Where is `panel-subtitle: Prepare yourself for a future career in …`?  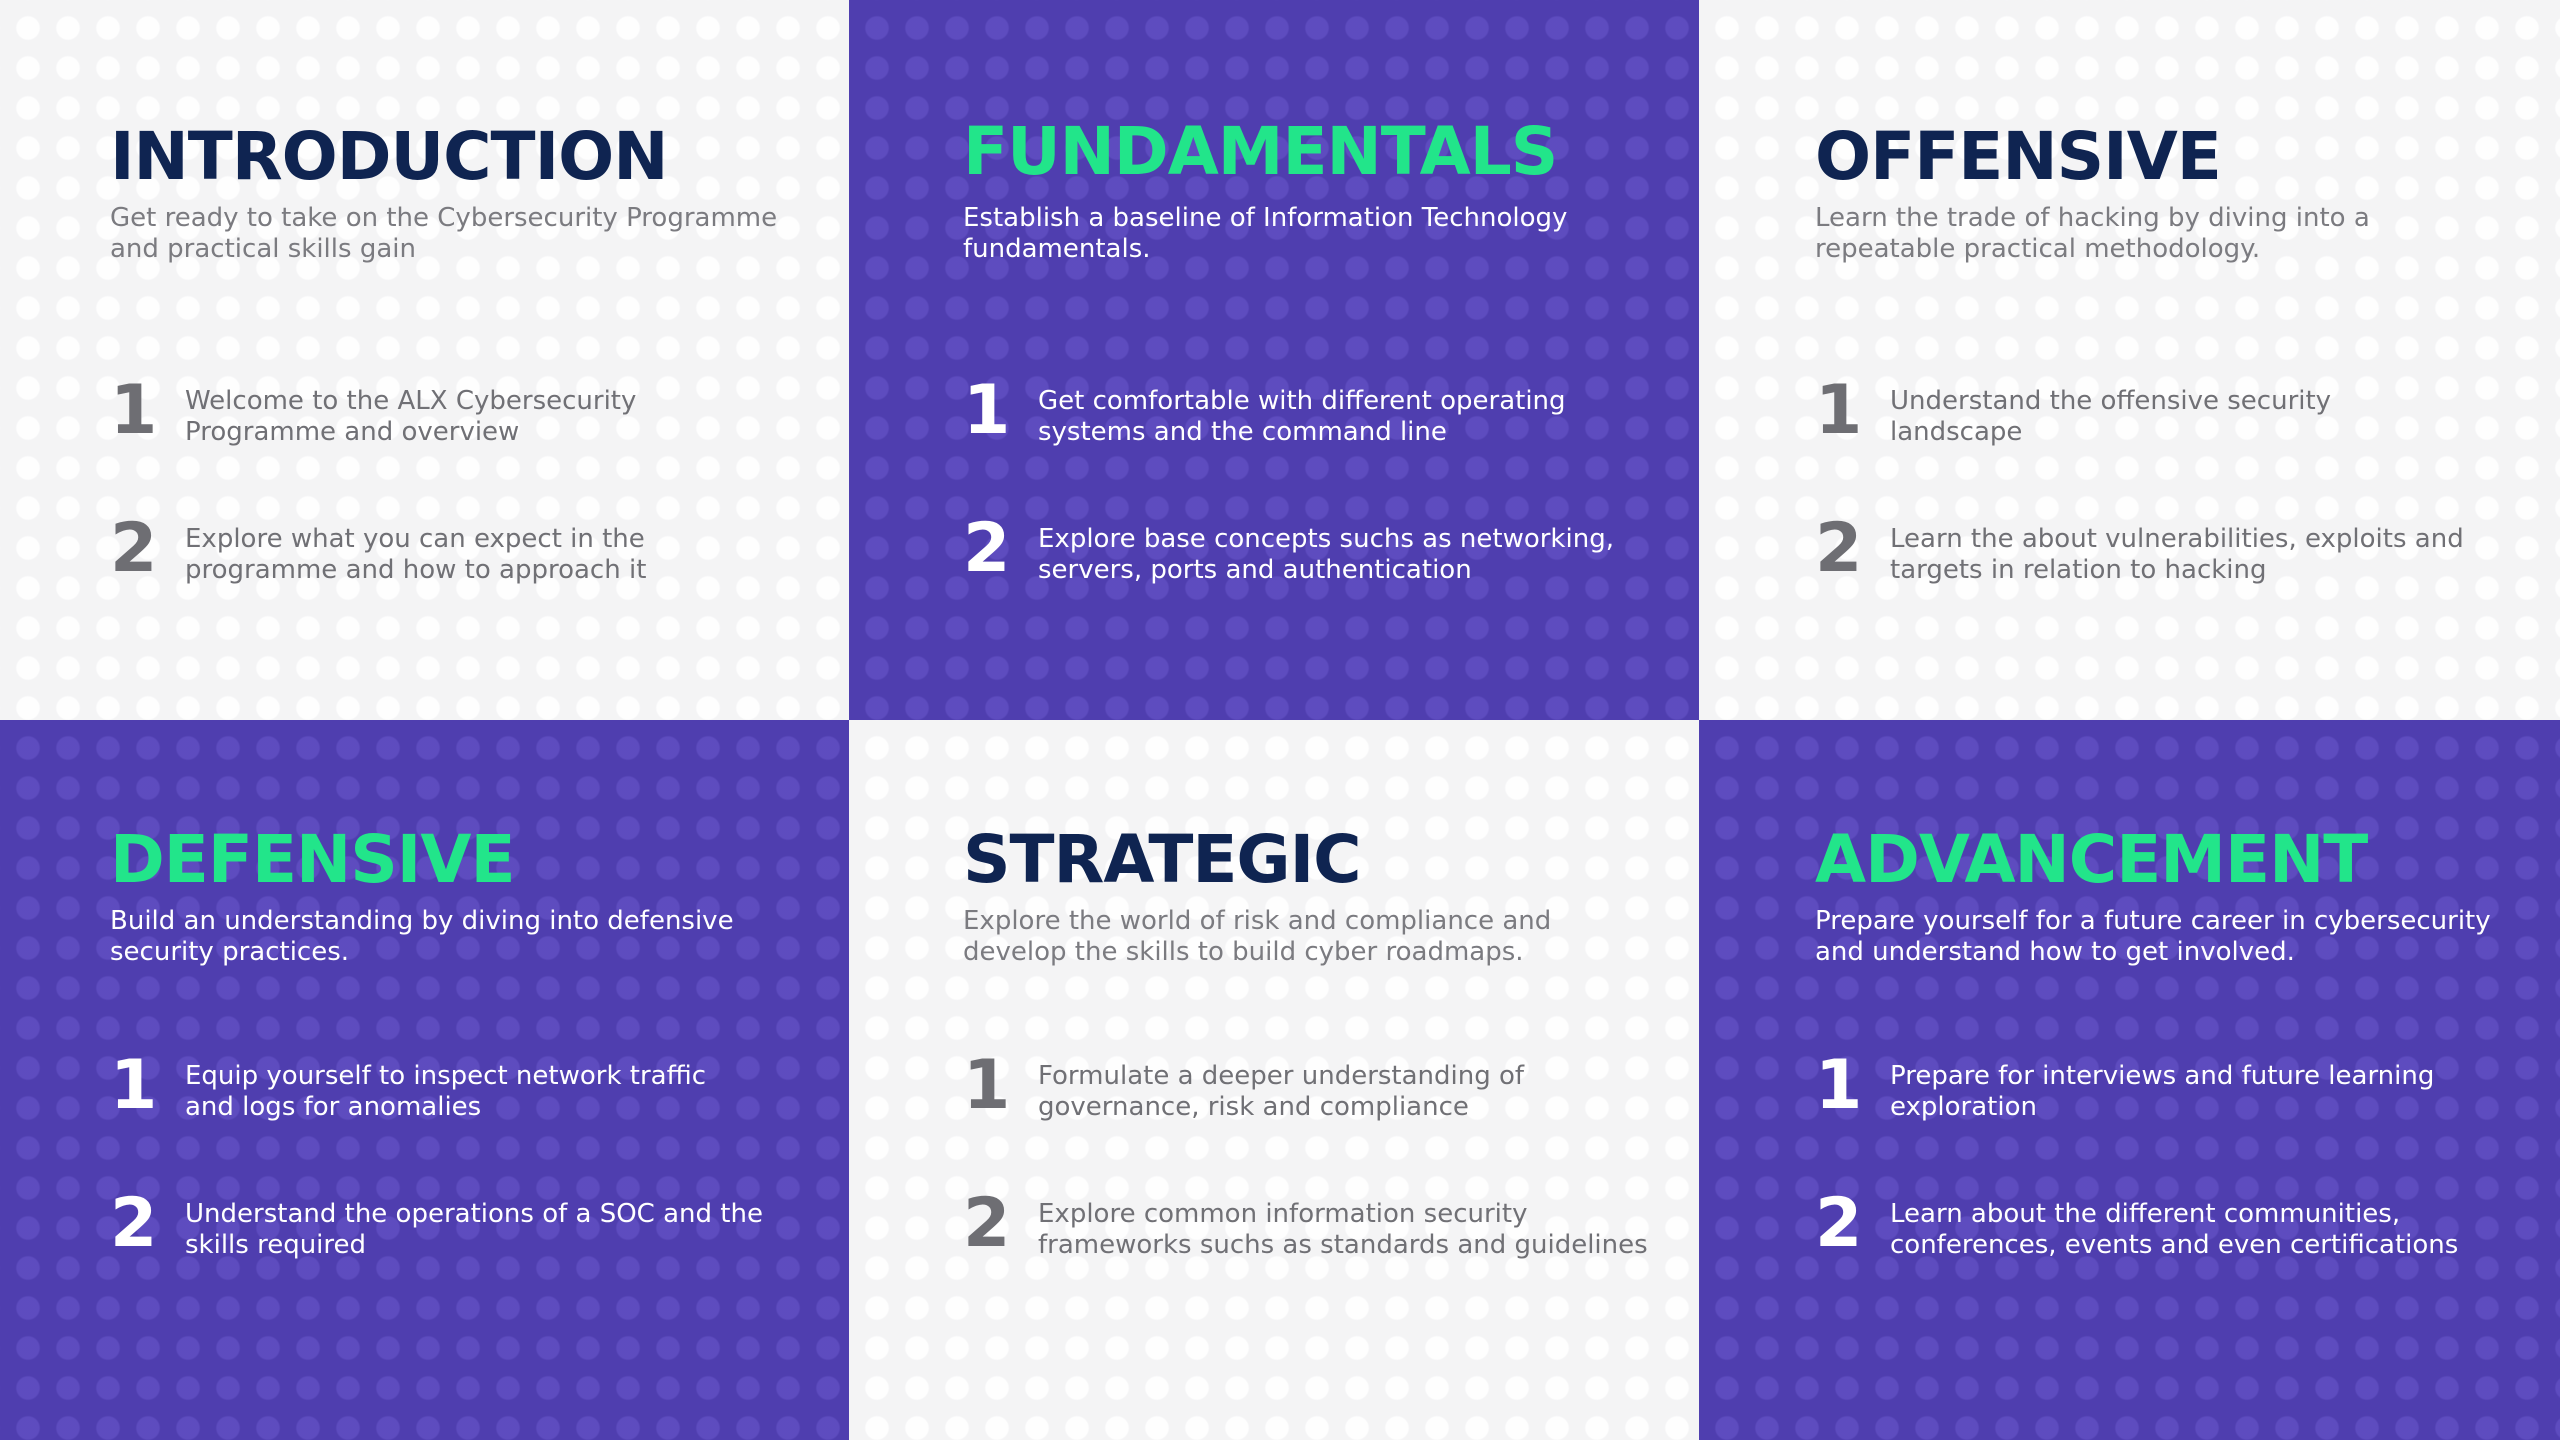
panel-subtitle: Prepare yourself for a future career in … is located at coordinates (2153, 936).